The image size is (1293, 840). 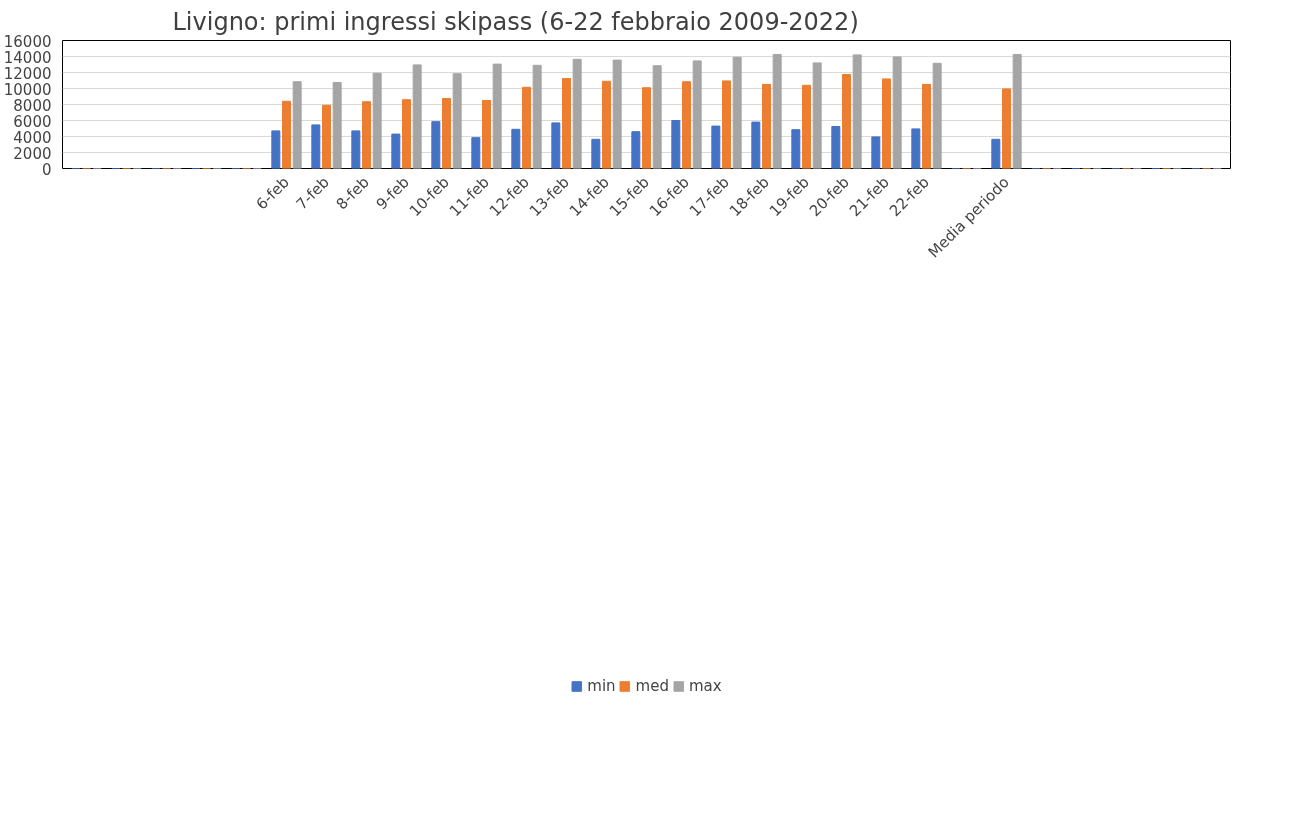 I want to click on chart-title: Livigno: primi ingressi skipass (6-22 febbraio 2009-2022), so click(x=515, y=21).